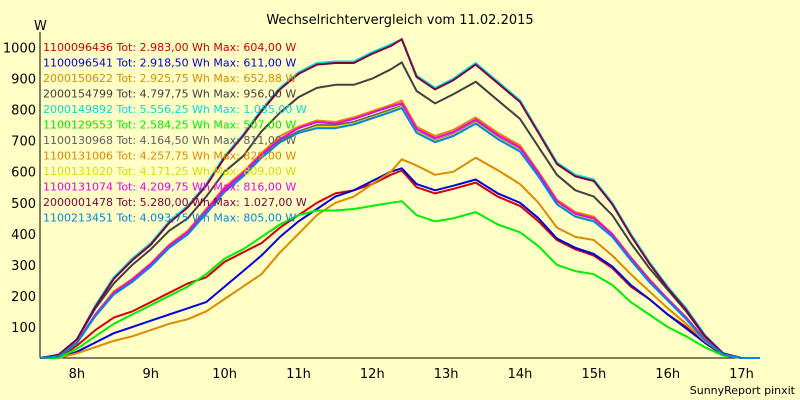  What do you see at coordinates (23, 266) in the screenshot?
I see `y-tick-label: 300` at bounding box center [23, 266].